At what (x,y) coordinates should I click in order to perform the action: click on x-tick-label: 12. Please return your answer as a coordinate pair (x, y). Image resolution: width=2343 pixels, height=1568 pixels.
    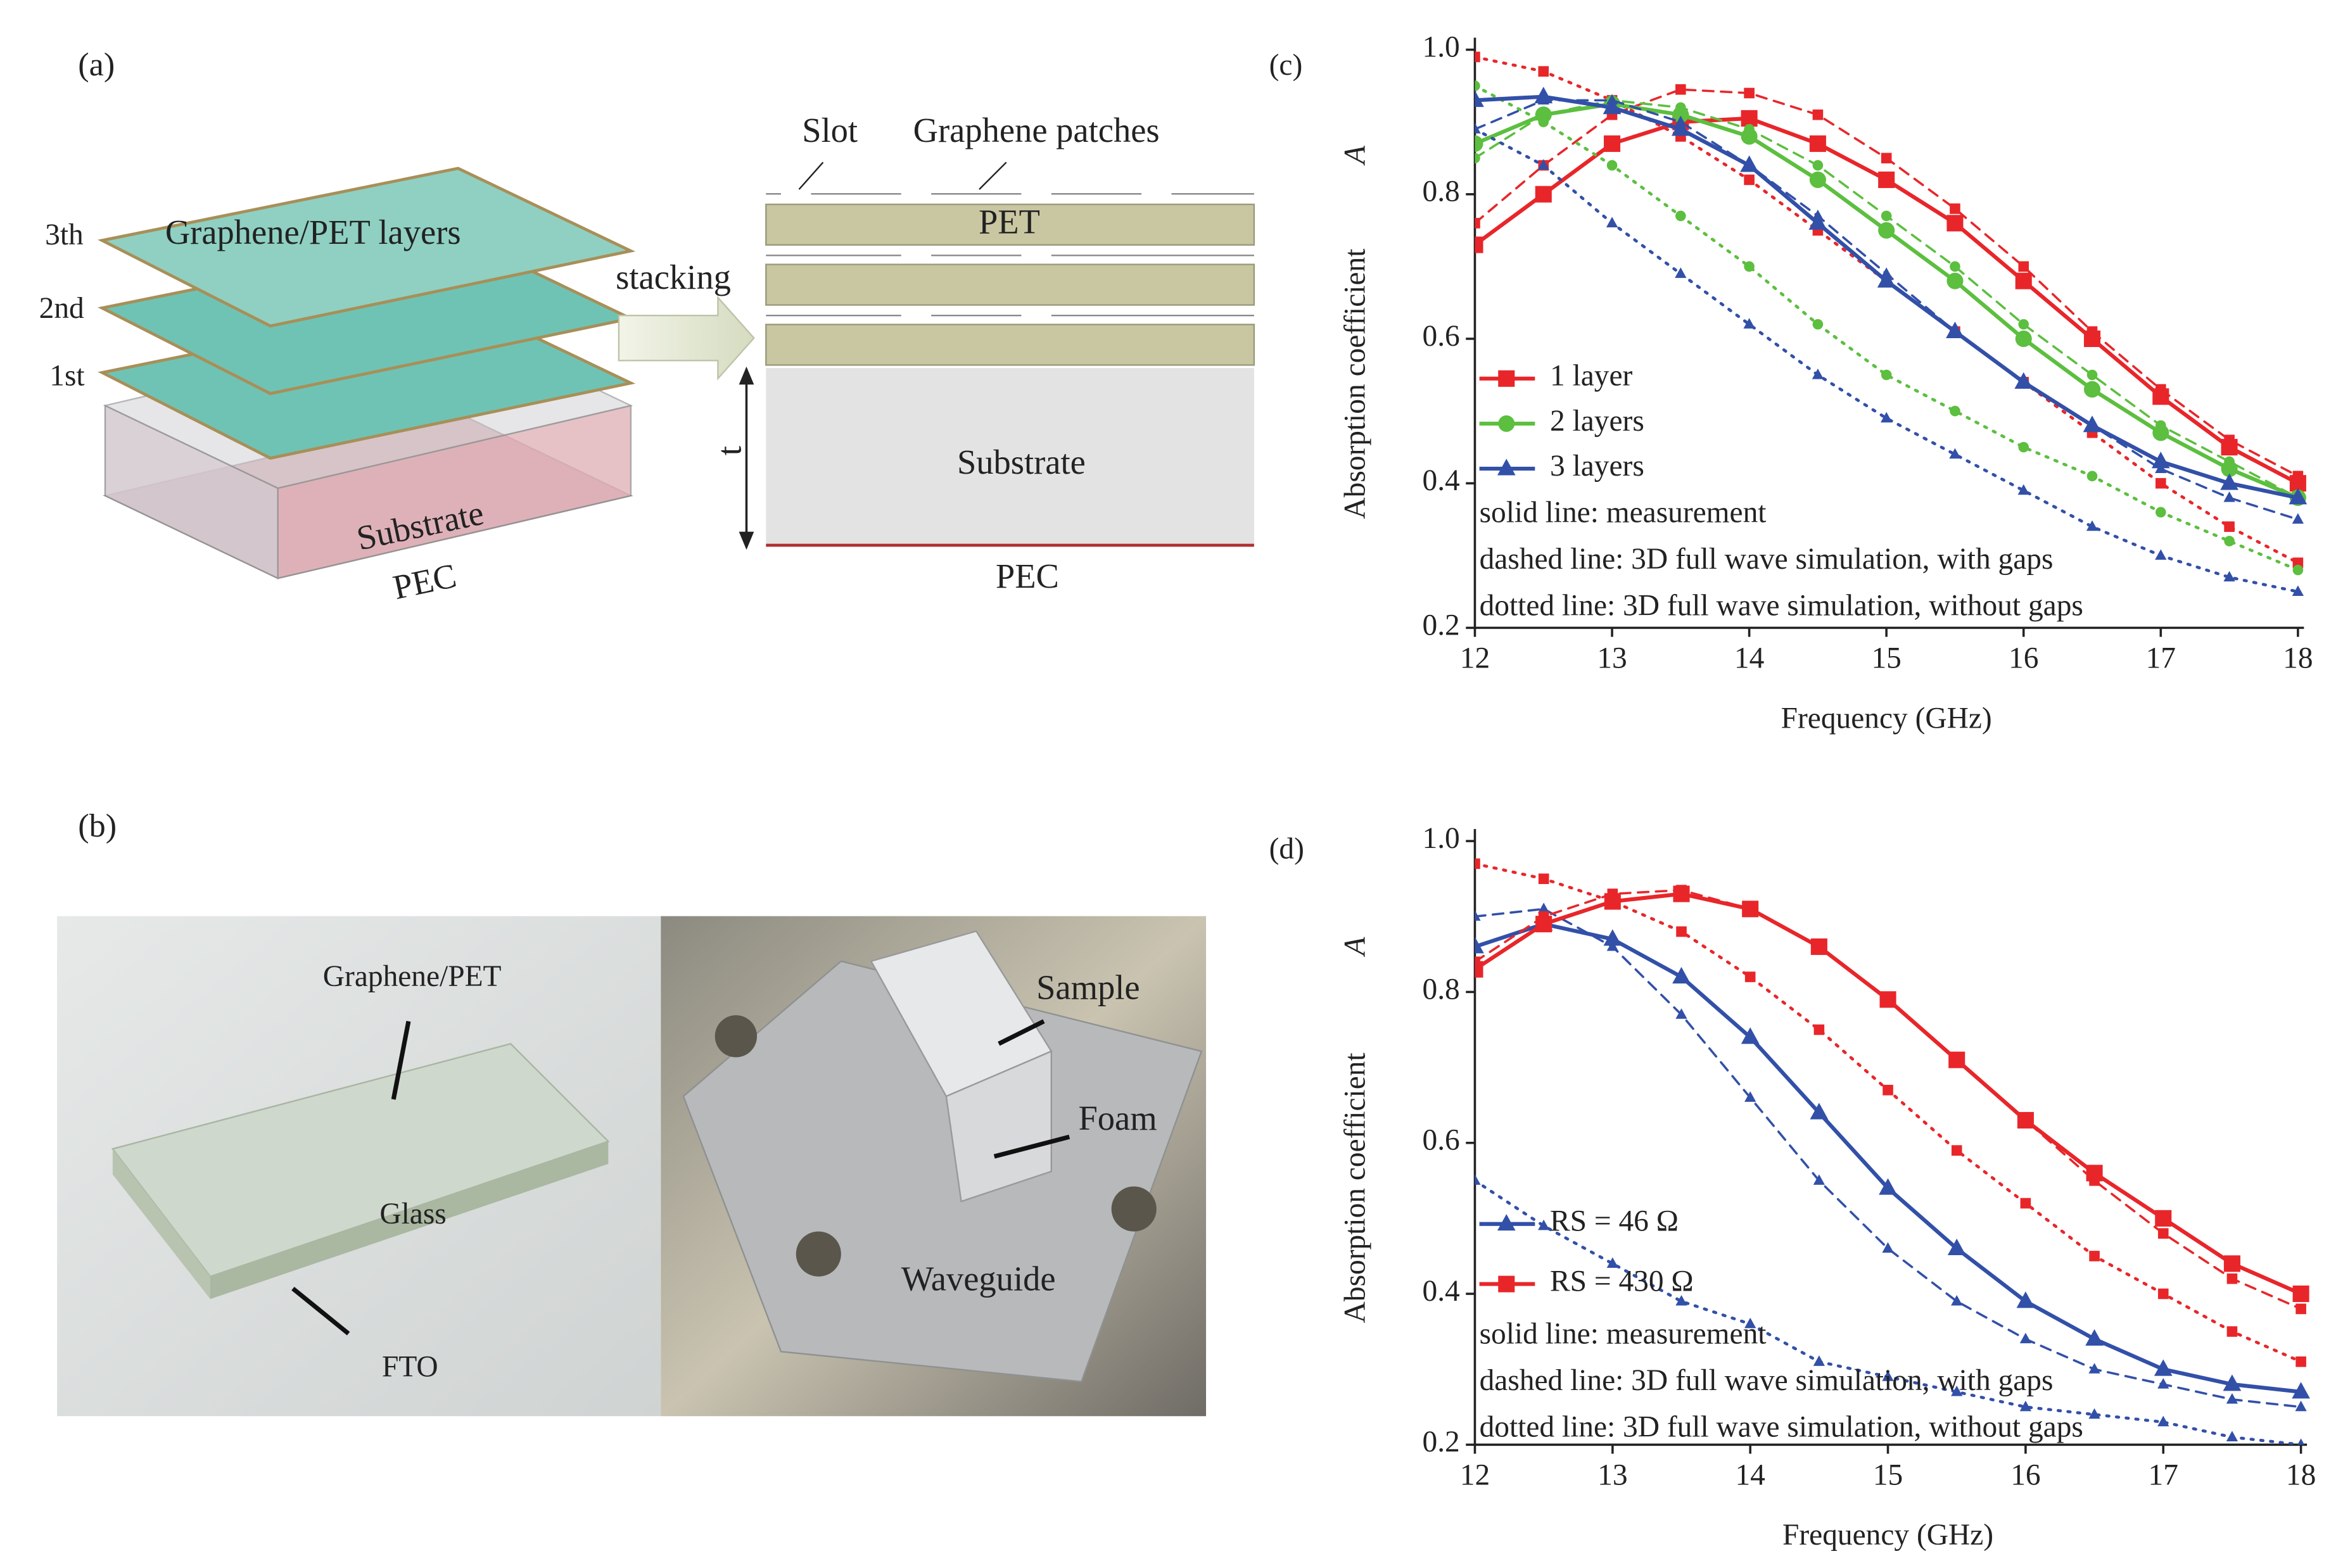
    Looking at the image, I should click on (1475, 1475).